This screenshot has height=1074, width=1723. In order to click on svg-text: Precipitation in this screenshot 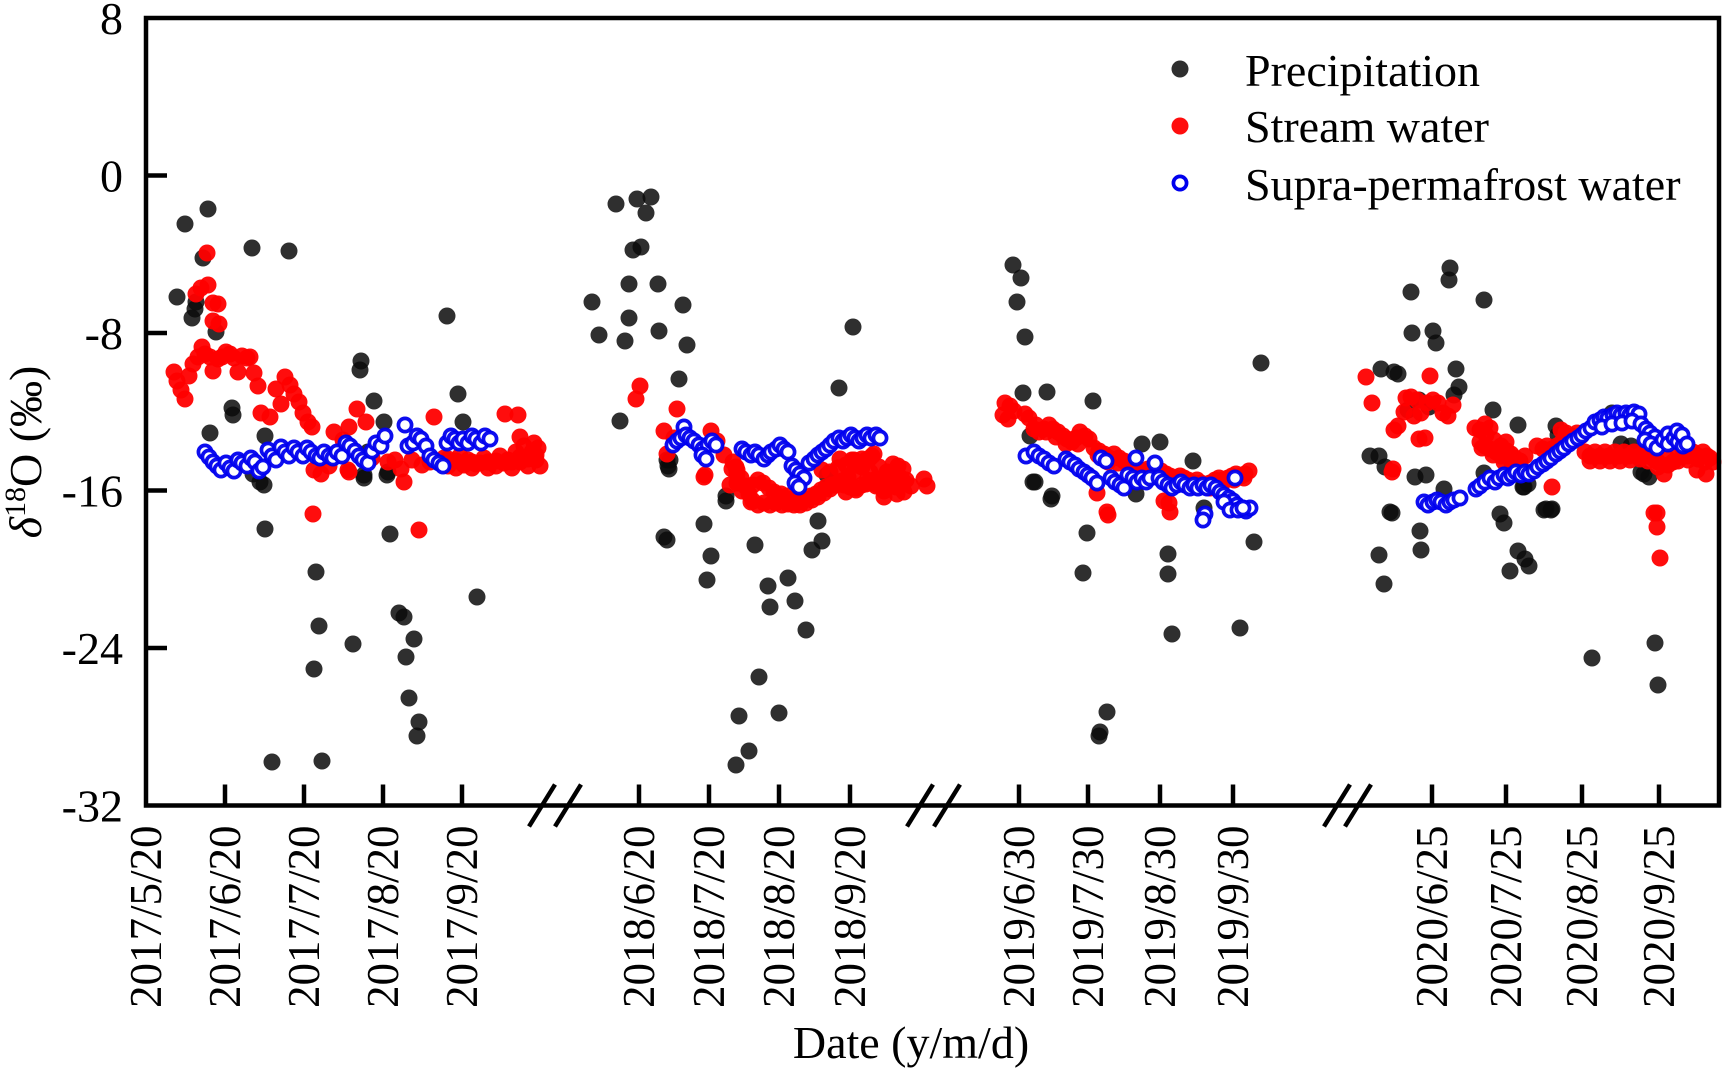, I will do `click(1362, 70)`.